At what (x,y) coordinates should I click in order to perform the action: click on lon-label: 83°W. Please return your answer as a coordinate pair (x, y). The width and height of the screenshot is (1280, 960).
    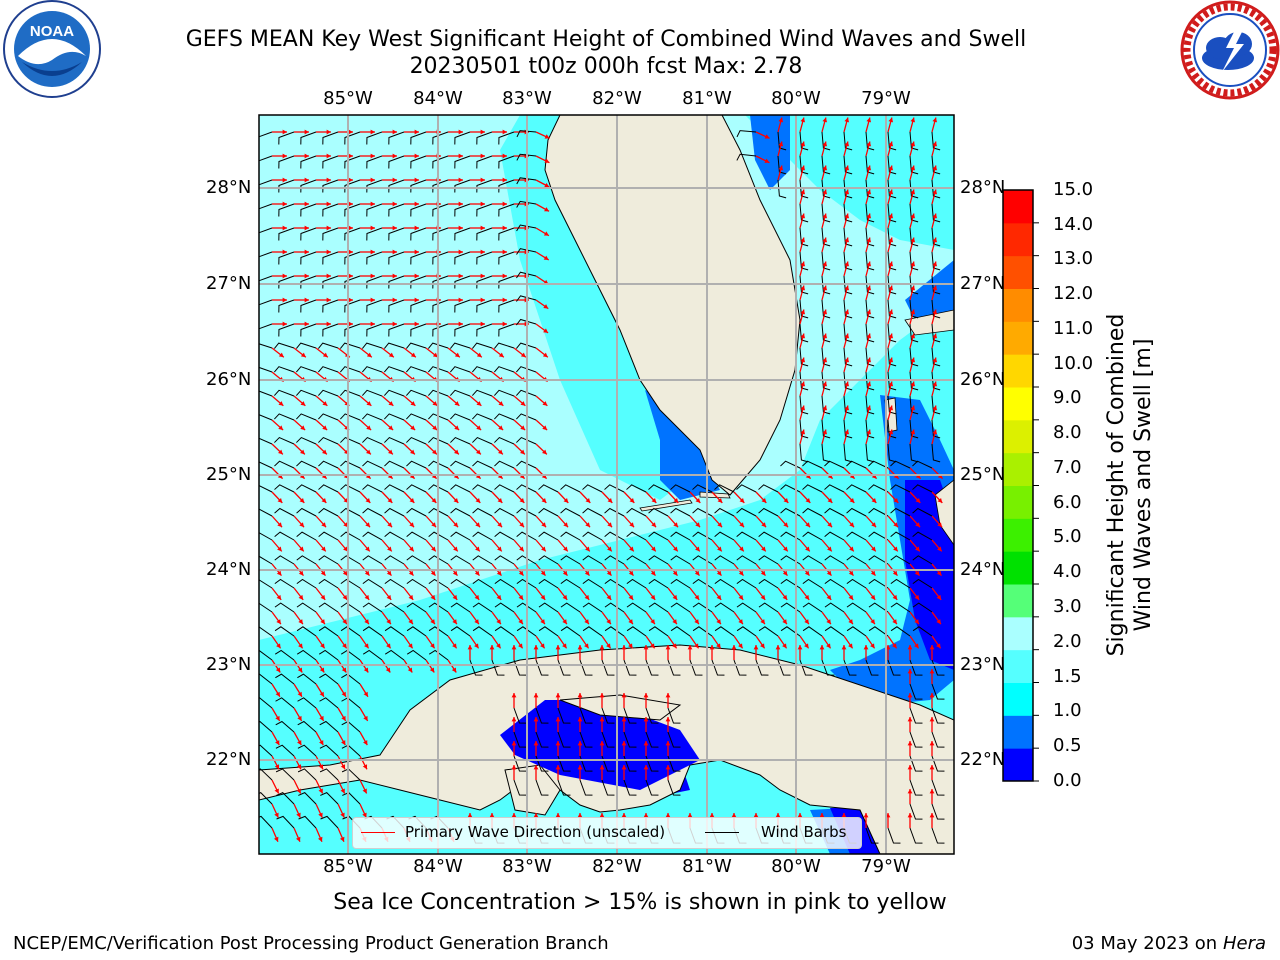
    Looking at the image, I should click on (527, 98).